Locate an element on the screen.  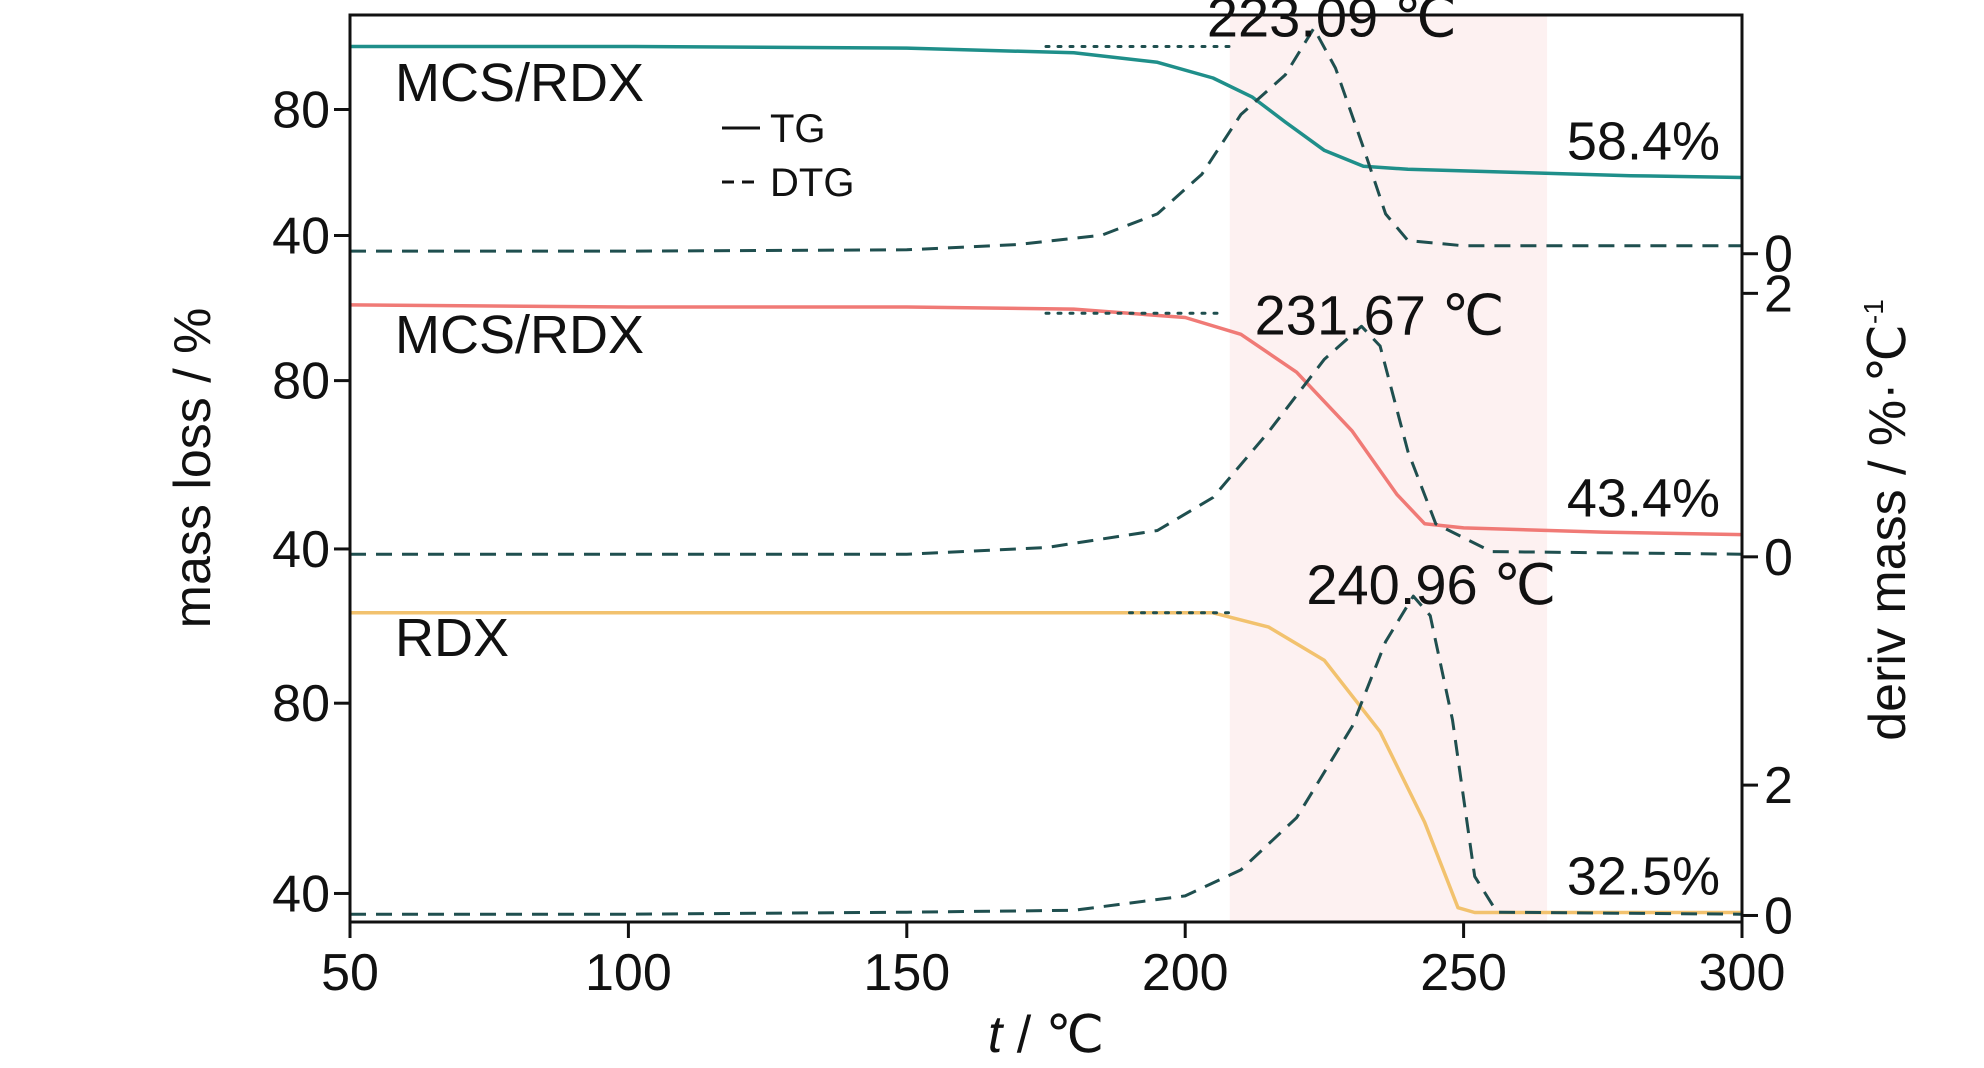
peak-temp-label-top: 223.09 ℃ is located at coordinates (1332, 24).